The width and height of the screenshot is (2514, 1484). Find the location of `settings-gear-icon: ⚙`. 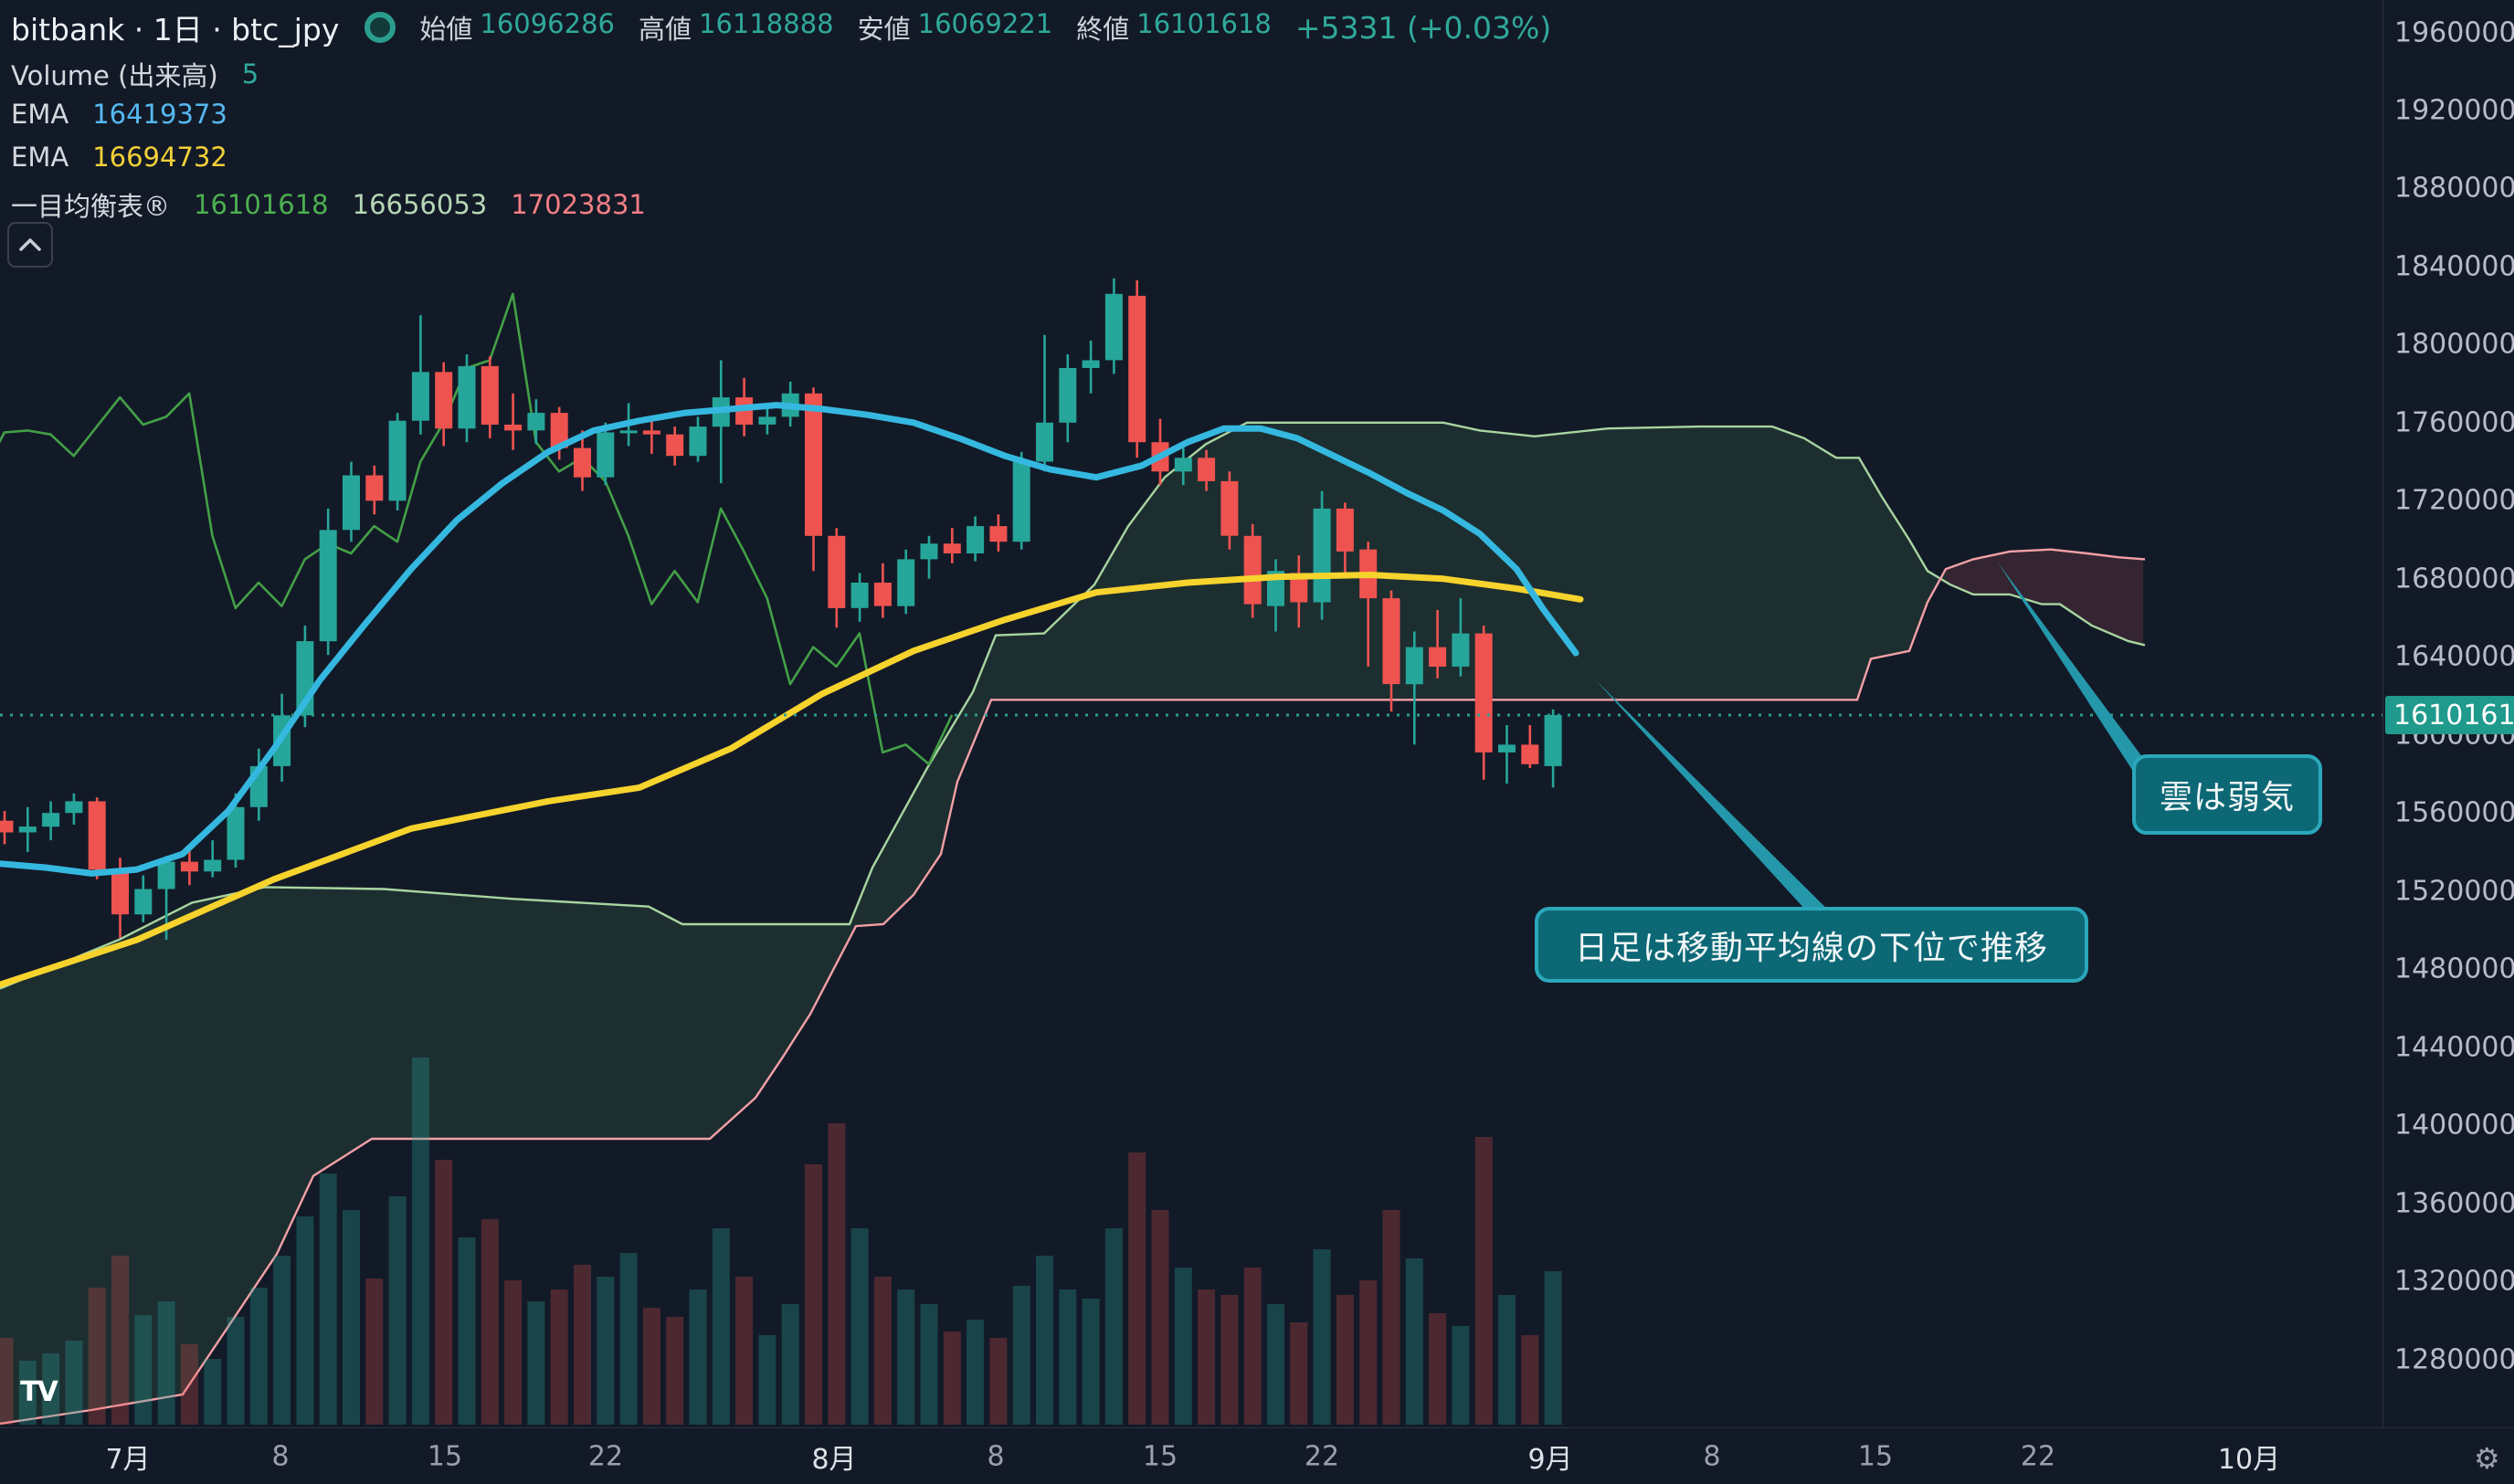

settings-gear-icon: ⚙ is located at coordinates (2487, 1458).